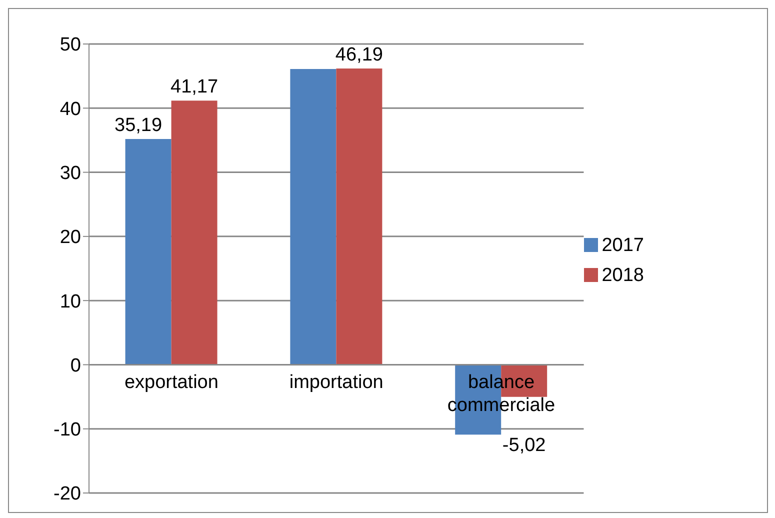  Describe the element at coordinates (70, 109) in the screenshot. I see `y-tick-label: 40` at that location.